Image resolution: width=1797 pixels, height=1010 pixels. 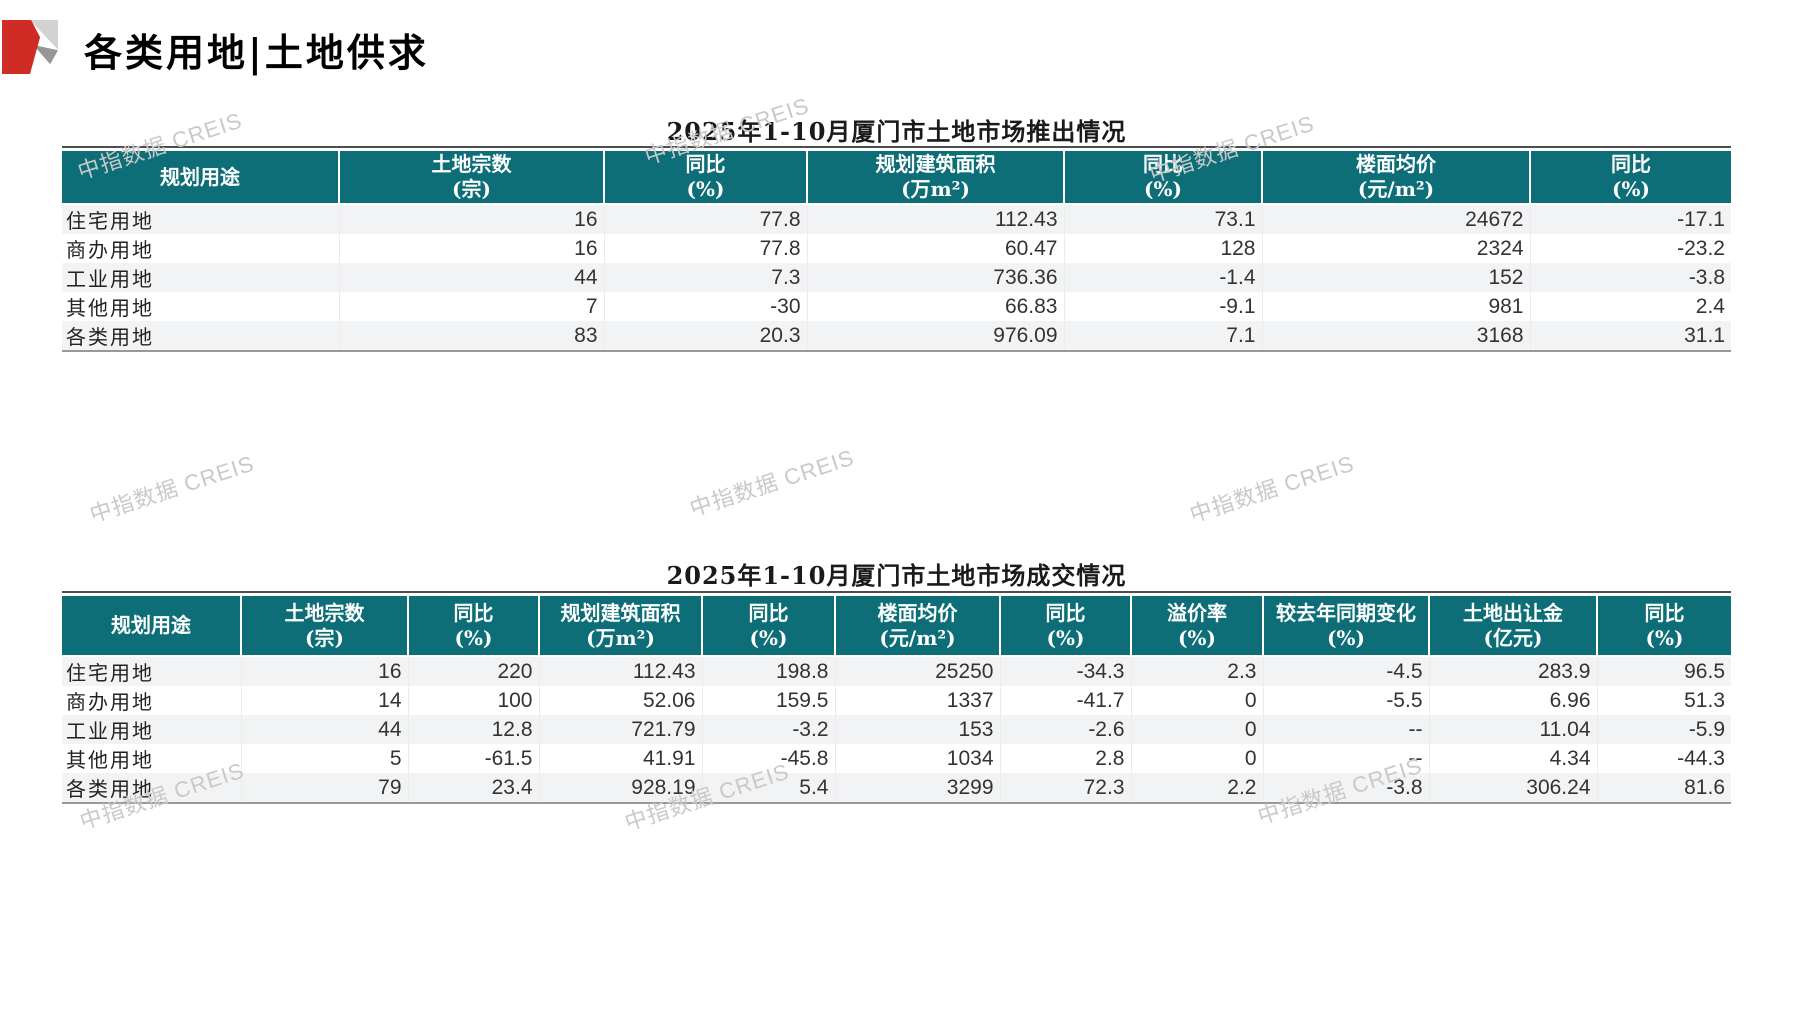 I want to click on table-cell: 3299, so click(x=917, y=788).